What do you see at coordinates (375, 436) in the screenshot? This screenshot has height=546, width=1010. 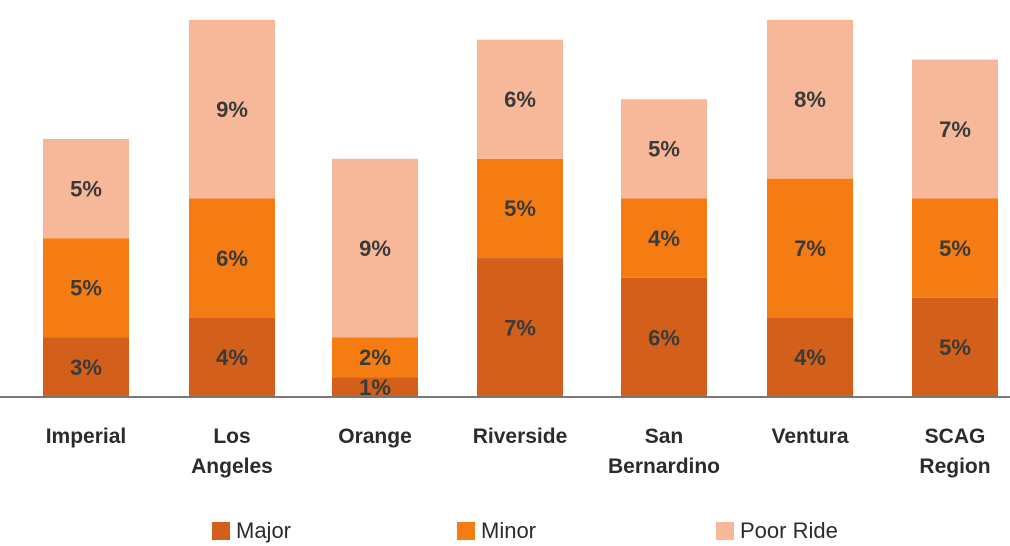 I see `x-tick-label: Orange` at bounding box center [375, 436].